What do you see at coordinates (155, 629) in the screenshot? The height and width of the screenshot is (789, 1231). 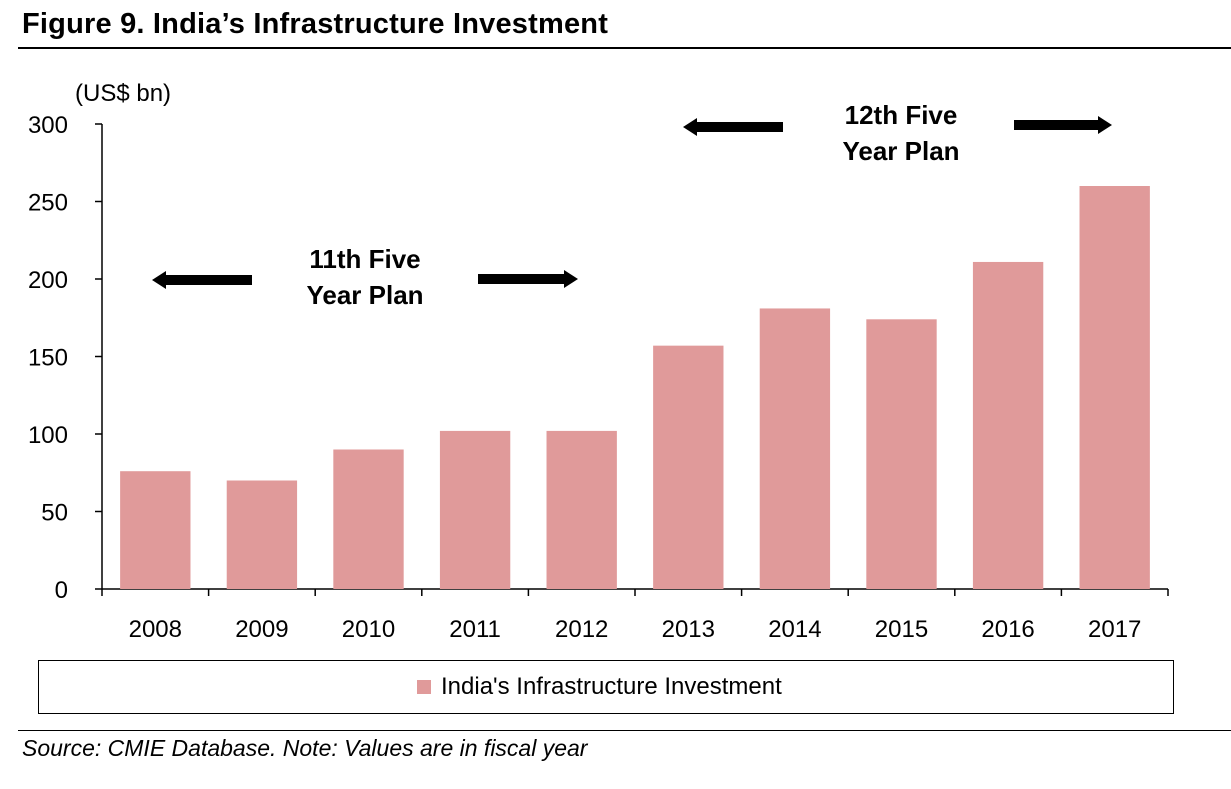 I see `x-tick-label: 2008` at bounding box center [155, 629].